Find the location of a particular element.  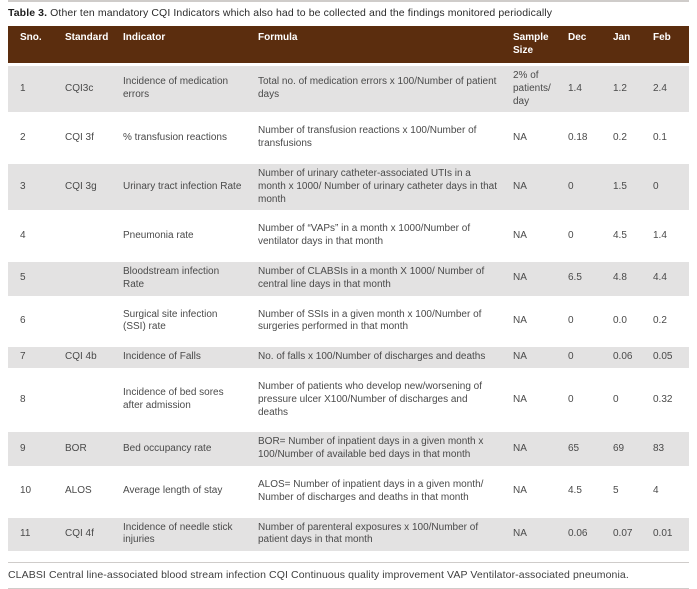

cell-sno: 10 is located at coordinates (32, 491).